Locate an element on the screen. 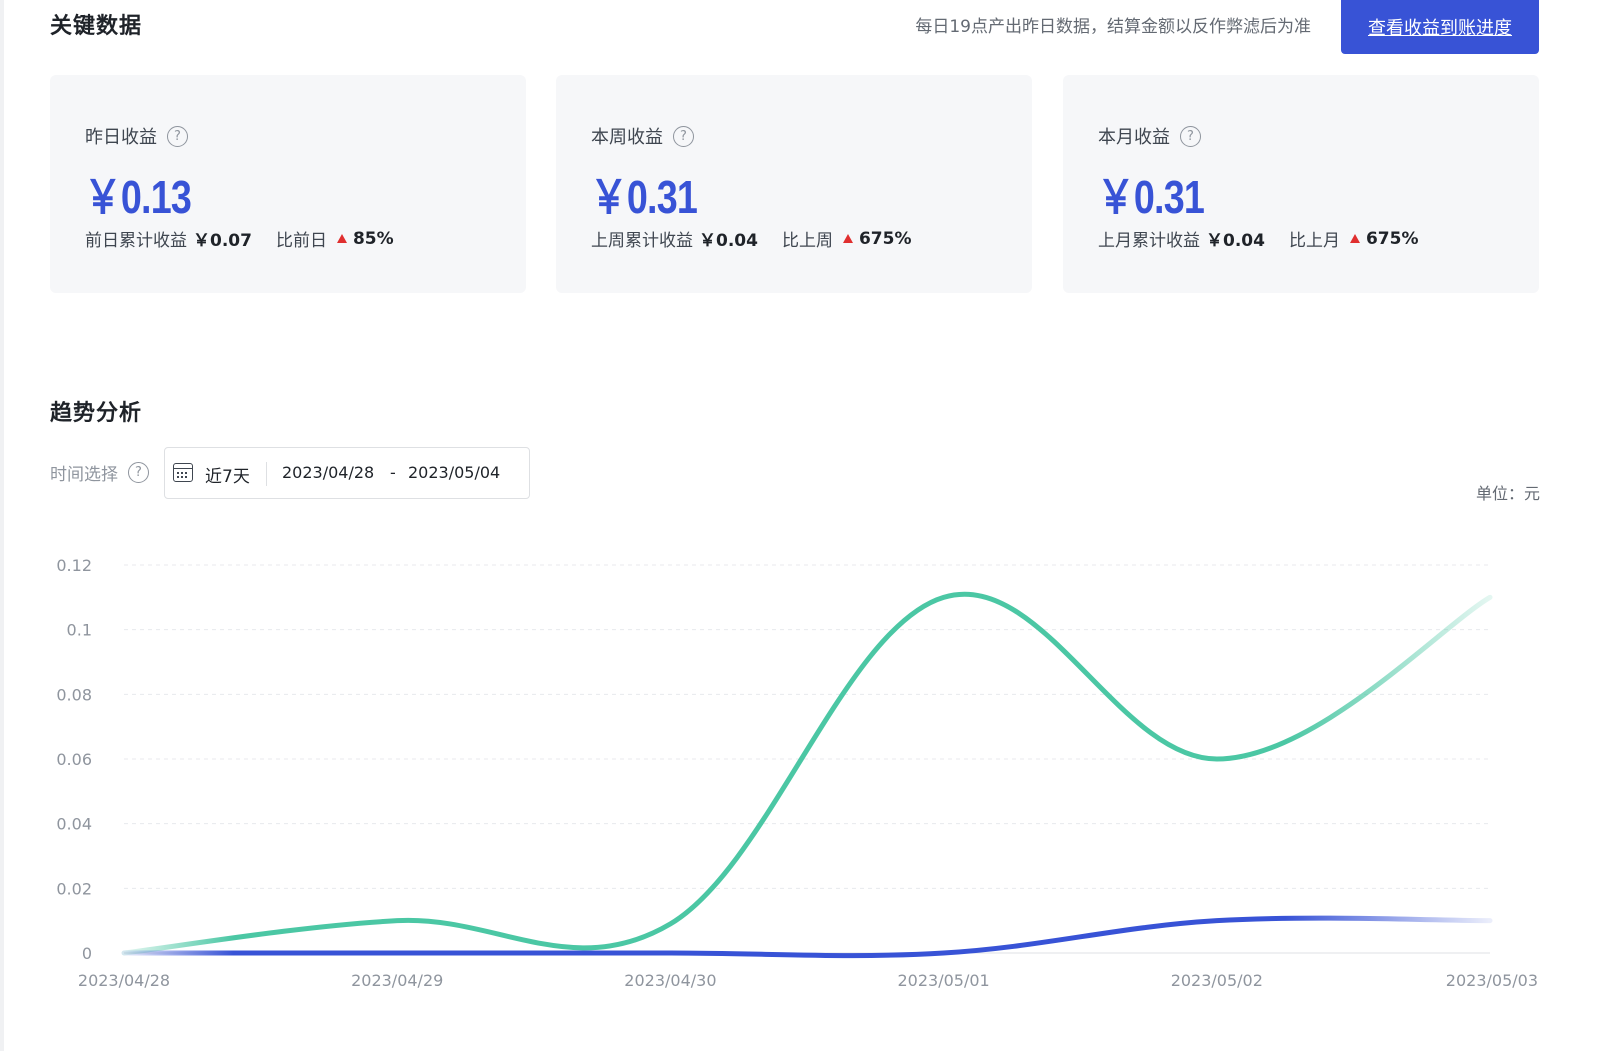 This screenshot has height=1051, width=1617. end-date: 2023/05/04 is located at coordinates (454, 472).